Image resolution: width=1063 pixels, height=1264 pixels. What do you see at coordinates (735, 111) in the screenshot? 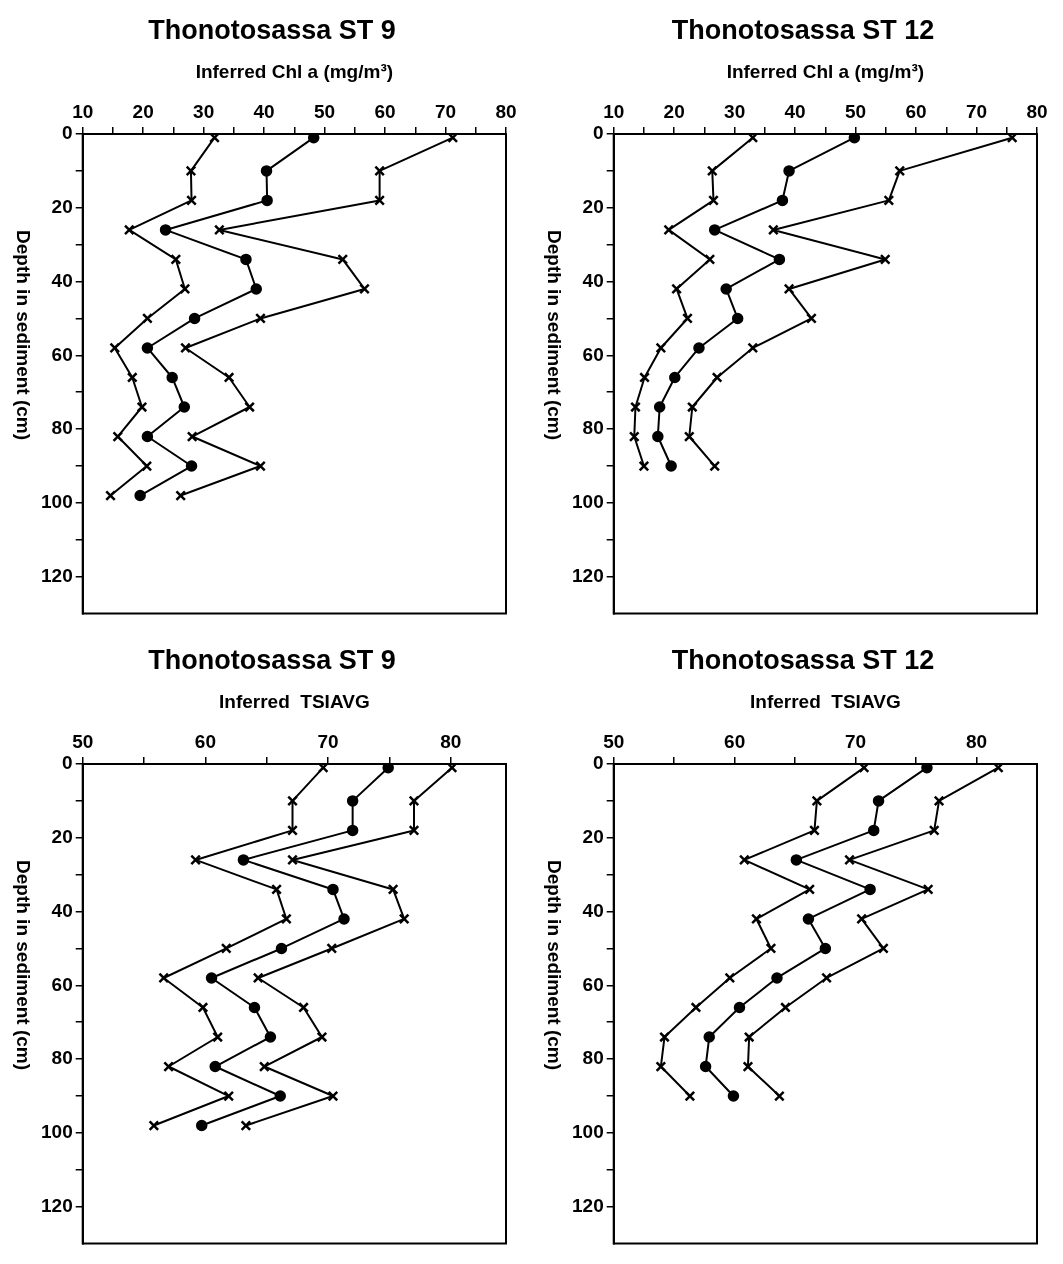
I see `x-tick-label: 30` at bounding box center [735, 111].